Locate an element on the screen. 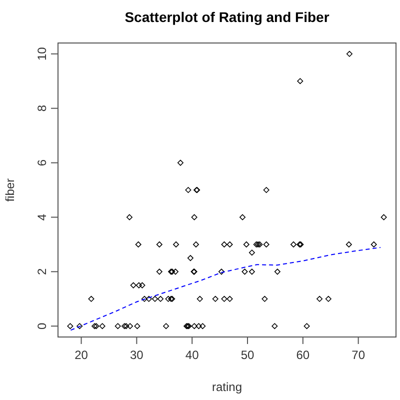 The image size is (400, 400). x-tick-label: 70 is located at coordinates (359, 355).